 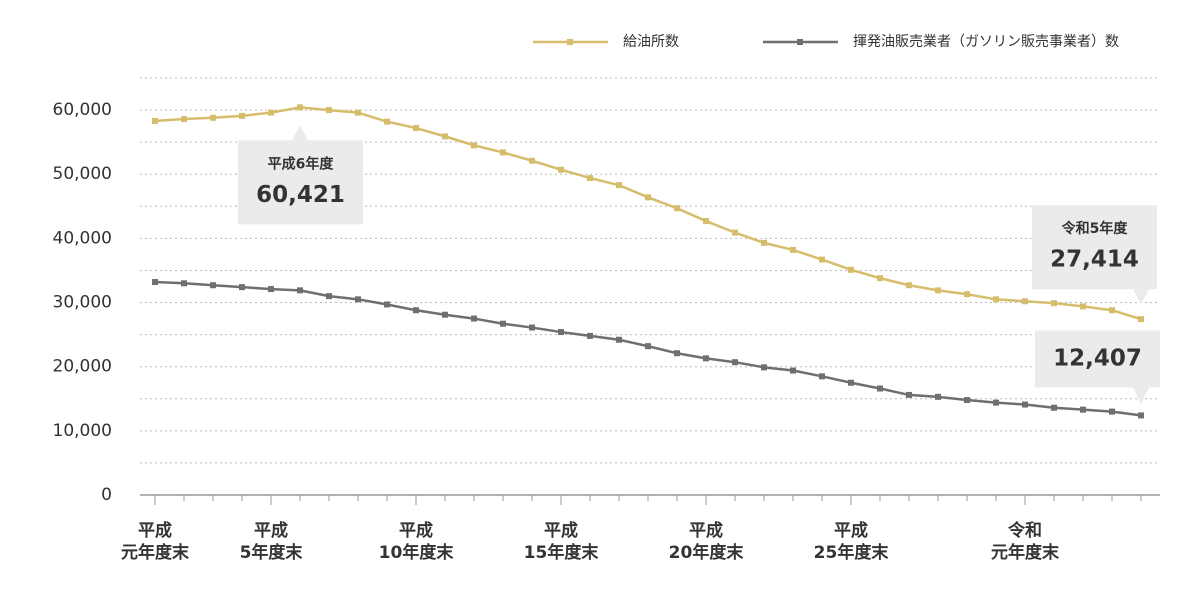 What do you see at coordinates (1095, 228) in the screenshot?
I see `callout-note: 令和5年度` at bounding box center [1095, 228].